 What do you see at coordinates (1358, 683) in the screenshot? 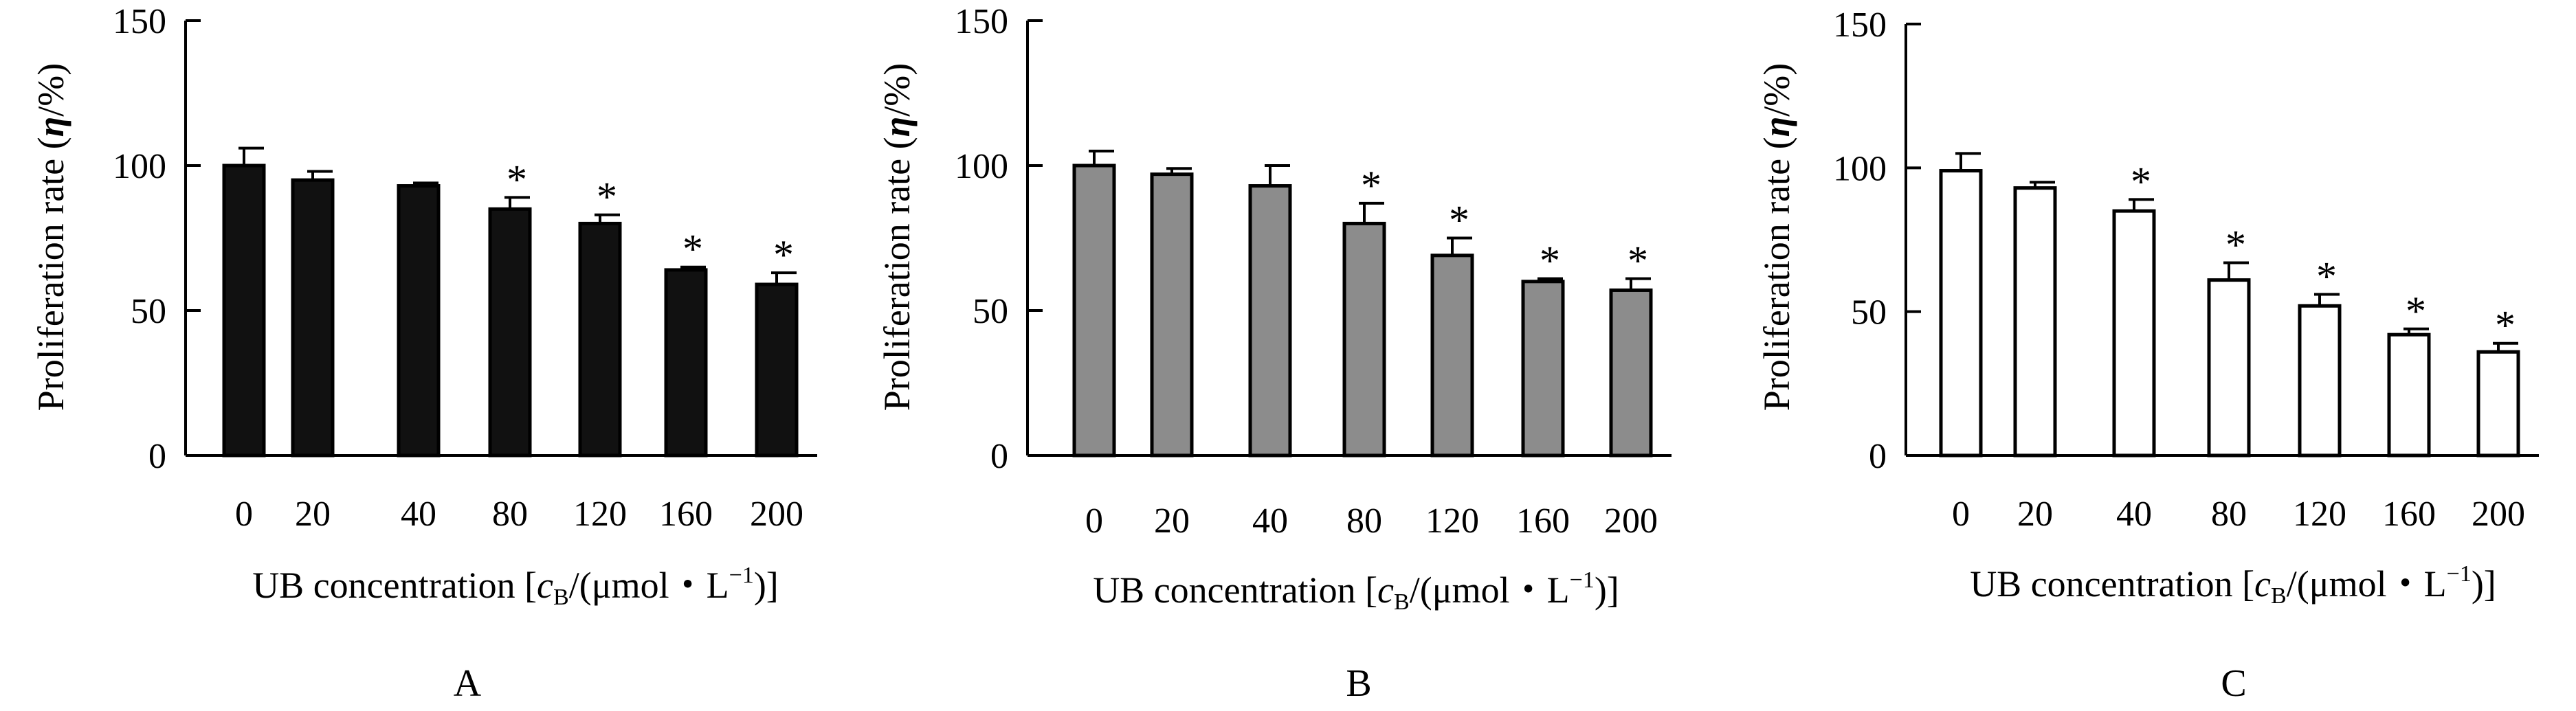
I see `panel-label: B` at bounding box center [1358, 683].